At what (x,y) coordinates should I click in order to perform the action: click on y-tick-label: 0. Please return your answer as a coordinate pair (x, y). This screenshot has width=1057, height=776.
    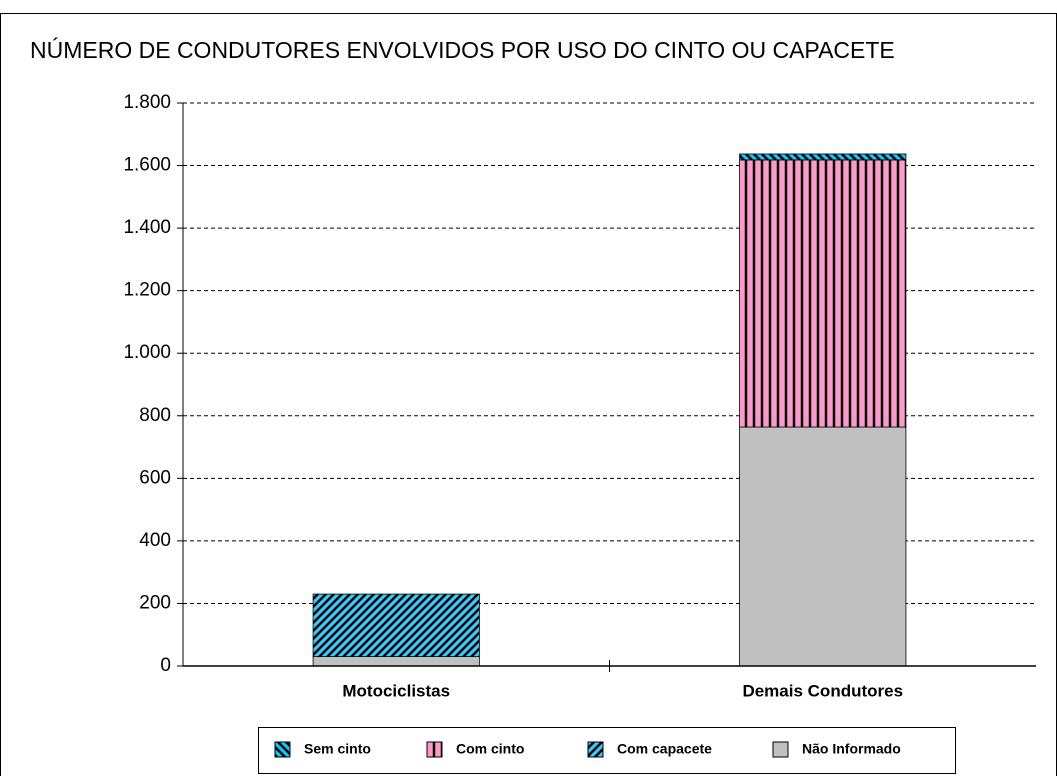
    Looking at the image, I should click on (165, 665).